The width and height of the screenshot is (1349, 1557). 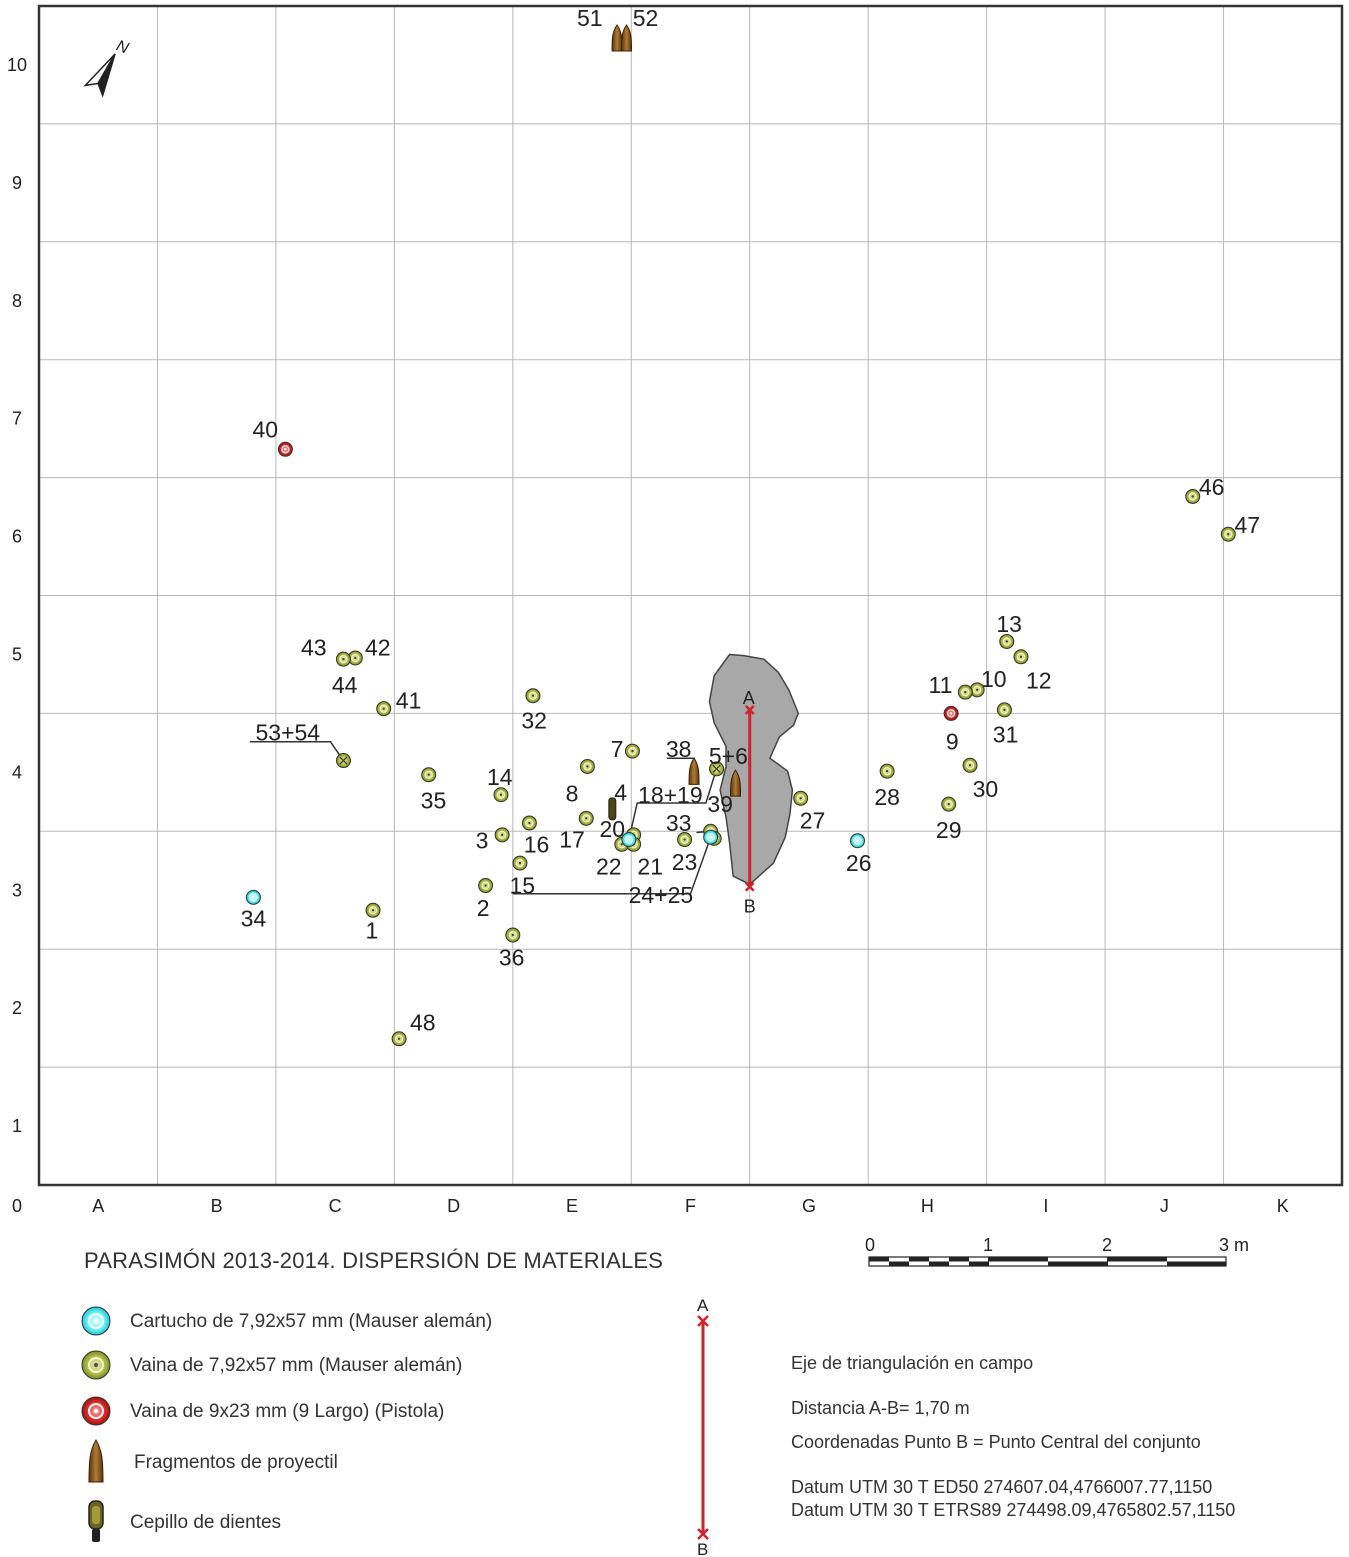 I want to click on find-label: 17, so click(x=572, y=840).